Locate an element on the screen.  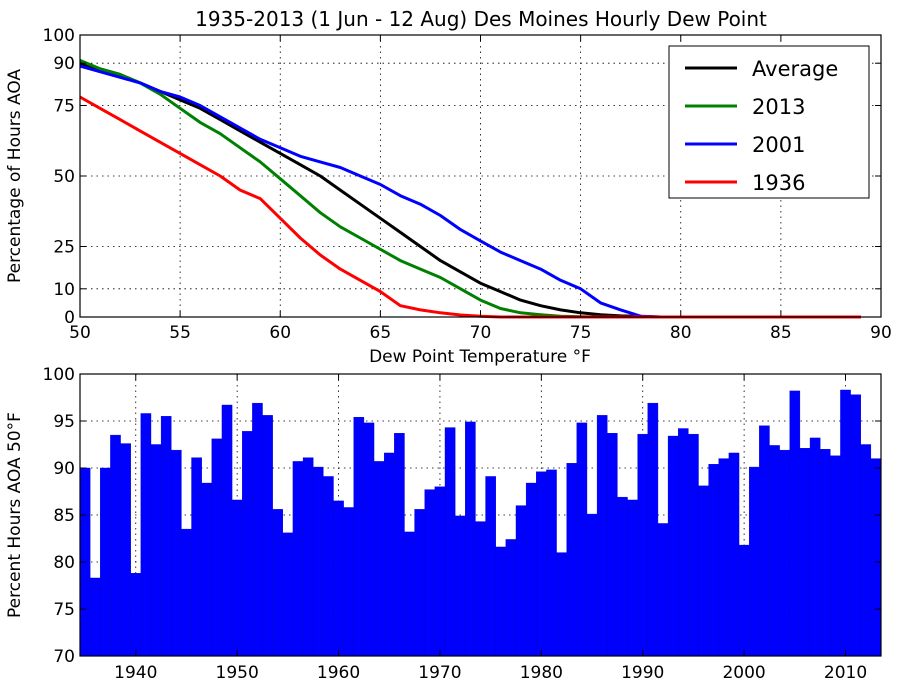
legend-box is located at coordinates (769, 122).